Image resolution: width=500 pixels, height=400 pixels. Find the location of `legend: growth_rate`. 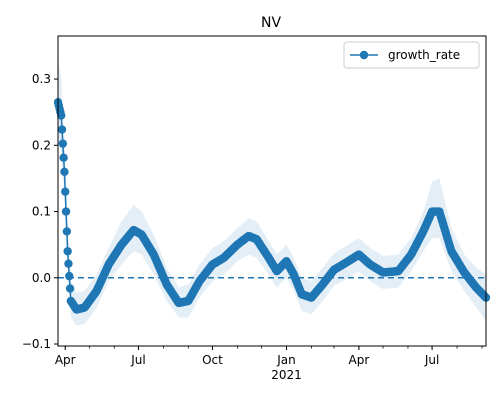

legend: growth_rate is located at coordinates (411, 55).